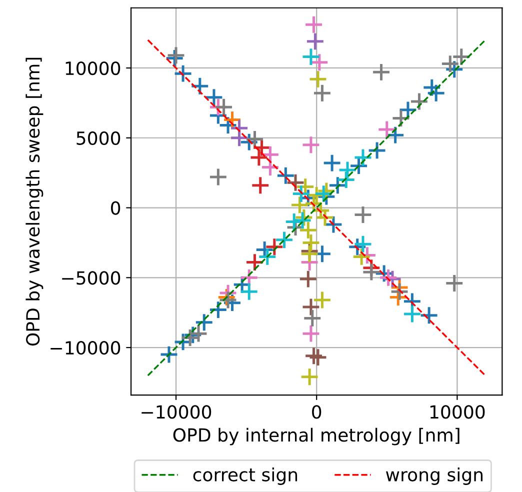  What do you see at coordinates (434, 476) in the screenshot?
I see `legend-label: wrong sign` at bounding box center [434, 476].